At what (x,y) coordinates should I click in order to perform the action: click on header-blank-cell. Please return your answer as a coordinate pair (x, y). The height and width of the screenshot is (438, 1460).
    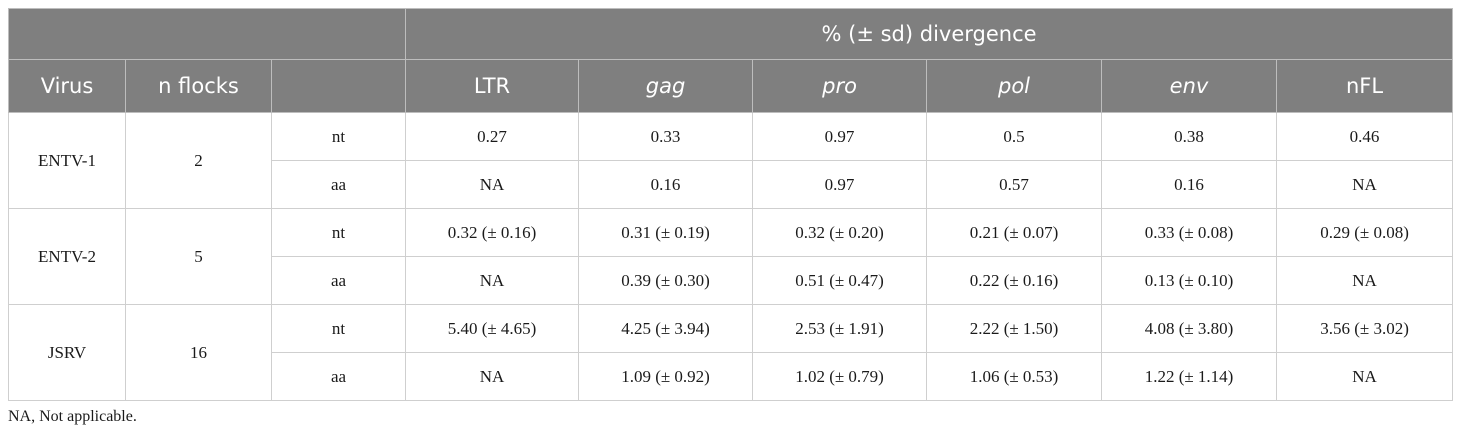
    Looking at the image, I should click on (207, 34).